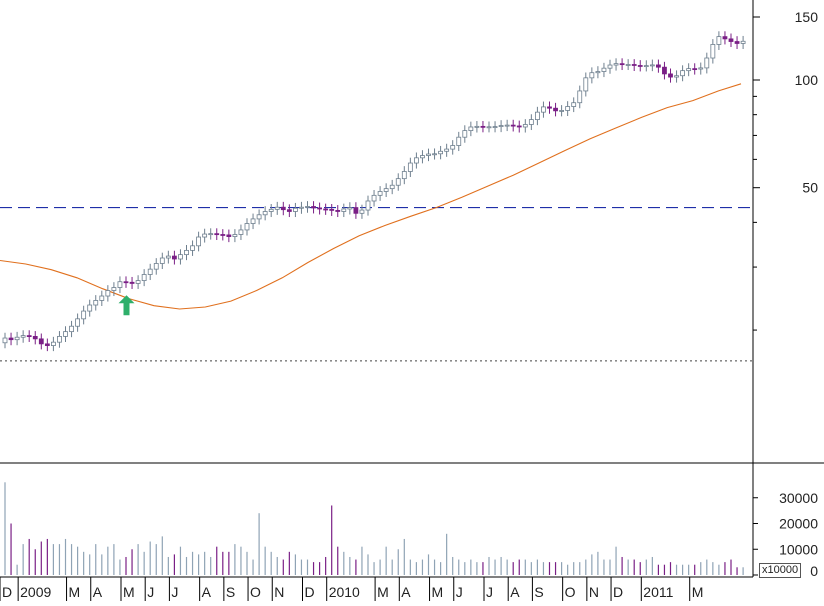  Describe the element at coordinates (780, 570) in the screenshot. I see `volume-multiplier-label: x10000` at that location.